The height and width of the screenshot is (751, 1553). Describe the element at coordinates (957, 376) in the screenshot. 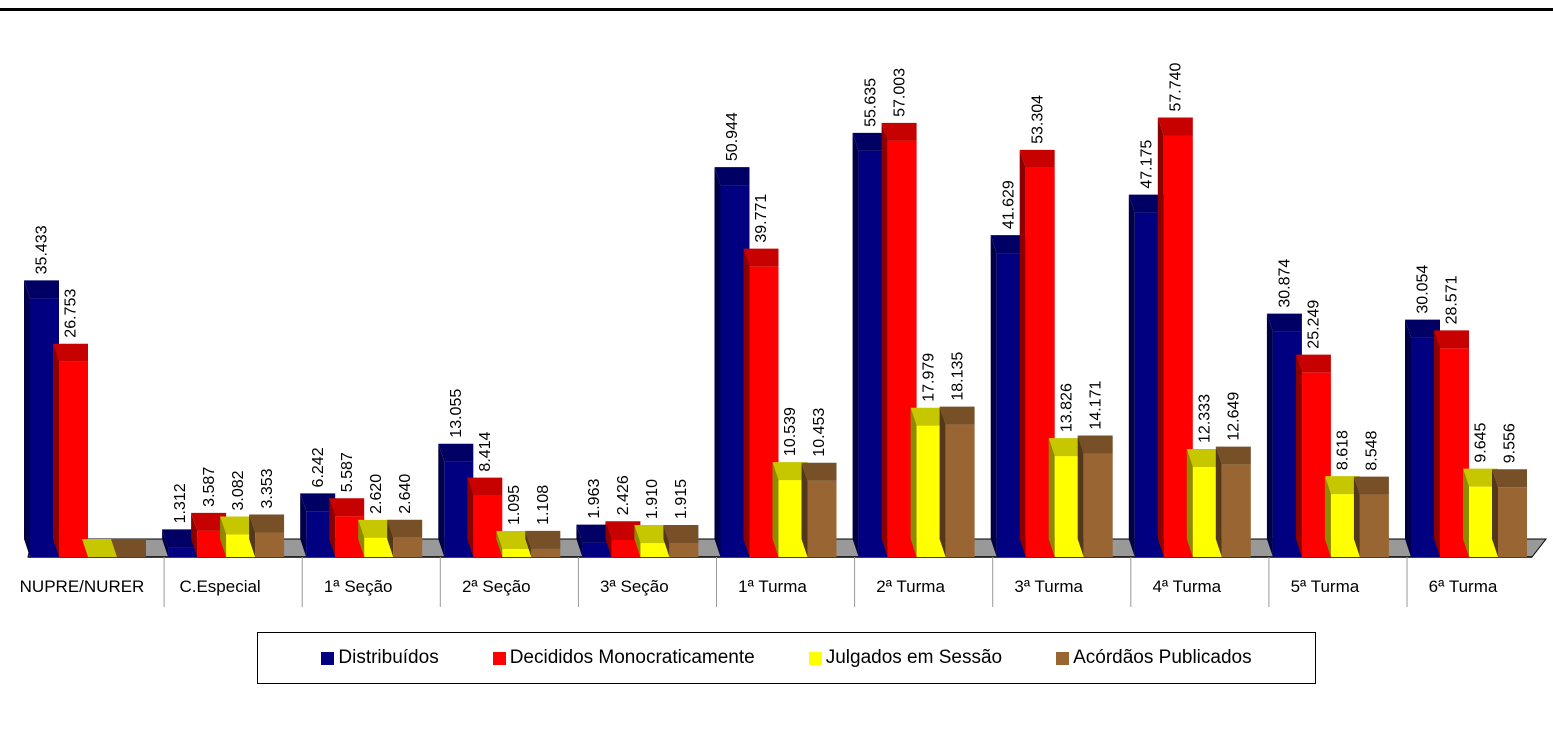

I see `value-label-3-6: 18.135` at that location.